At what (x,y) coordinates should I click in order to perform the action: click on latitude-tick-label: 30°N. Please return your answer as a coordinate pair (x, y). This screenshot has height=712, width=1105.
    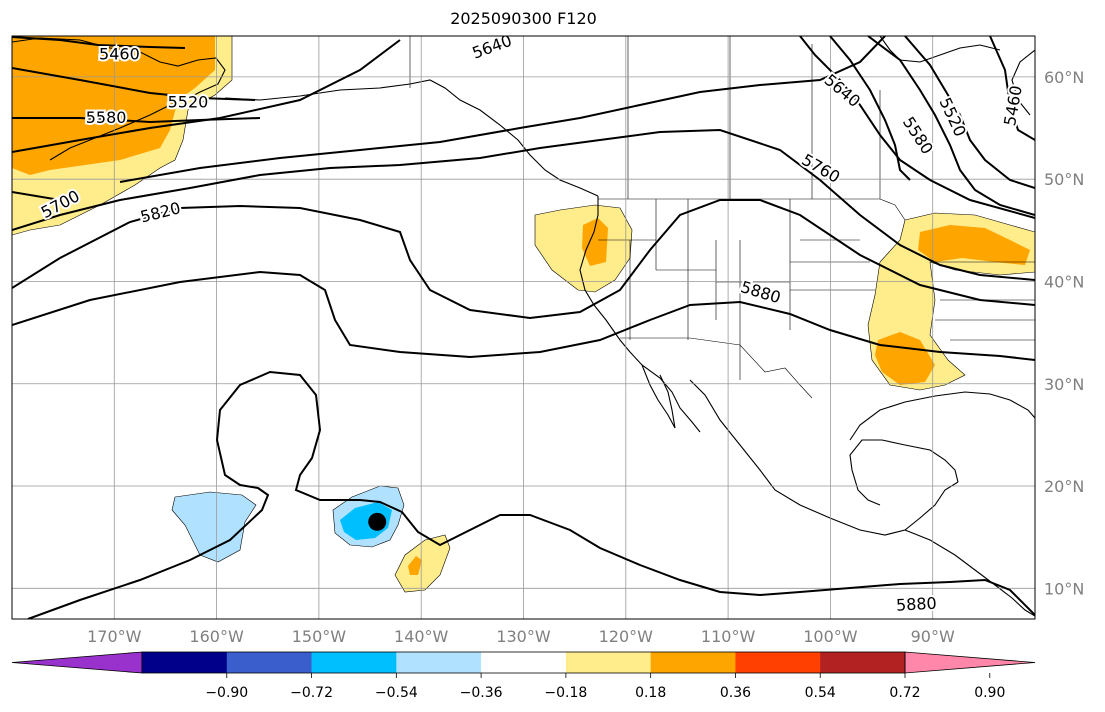
    Looking at the image, I should click on (1064, 384).